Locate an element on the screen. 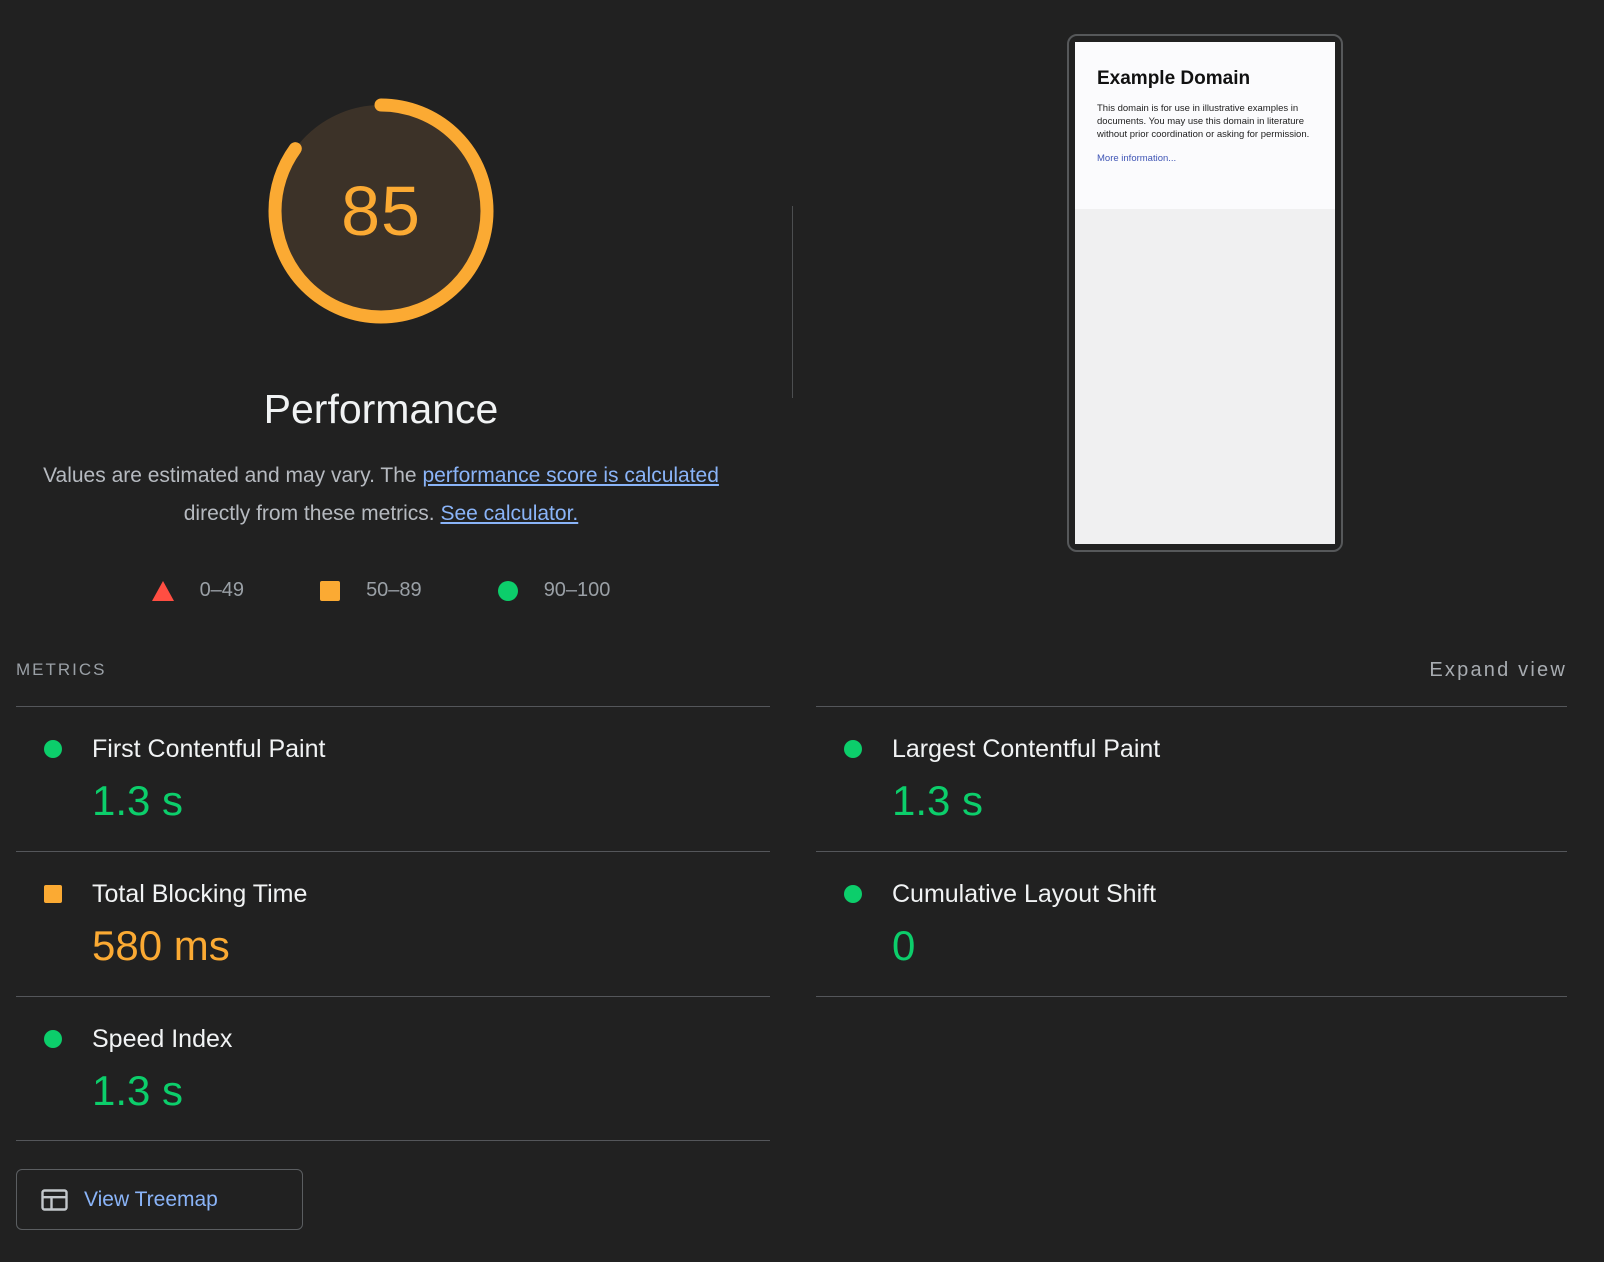  metric-value: 0 is located at coordinates (904, 945).